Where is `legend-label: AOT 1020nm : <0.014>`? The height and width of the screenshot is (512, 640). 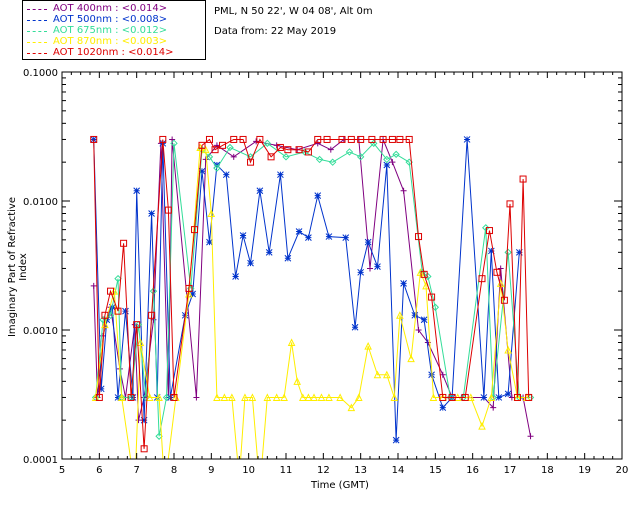 legend-label: AOT 1020nm : <0.014> is located at coordinates (113, 52).